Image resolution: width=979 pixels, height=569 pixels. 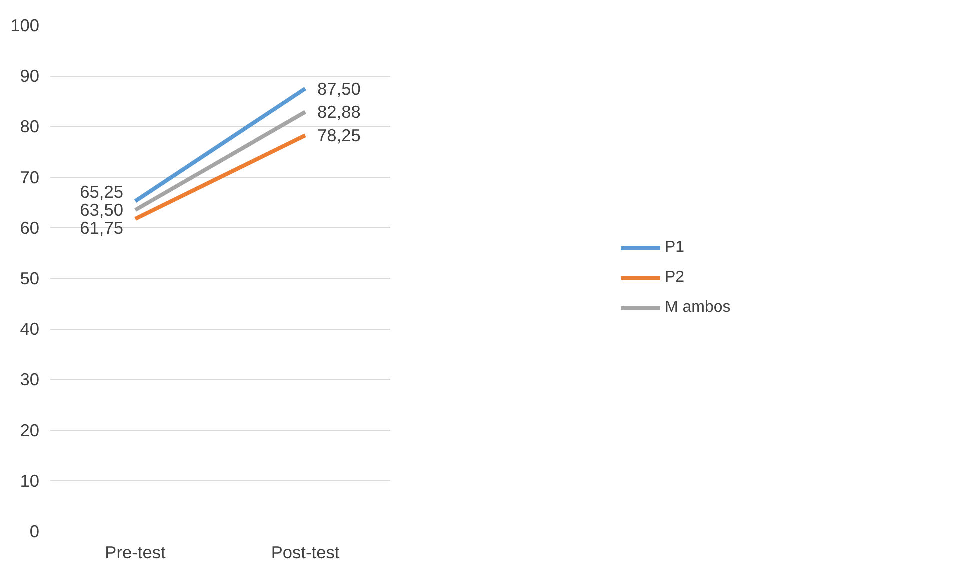 What do you see at coordinates (30, 228) in the screenshot?
I see `y-tick-label: 60` at bounding box center [30, 228].